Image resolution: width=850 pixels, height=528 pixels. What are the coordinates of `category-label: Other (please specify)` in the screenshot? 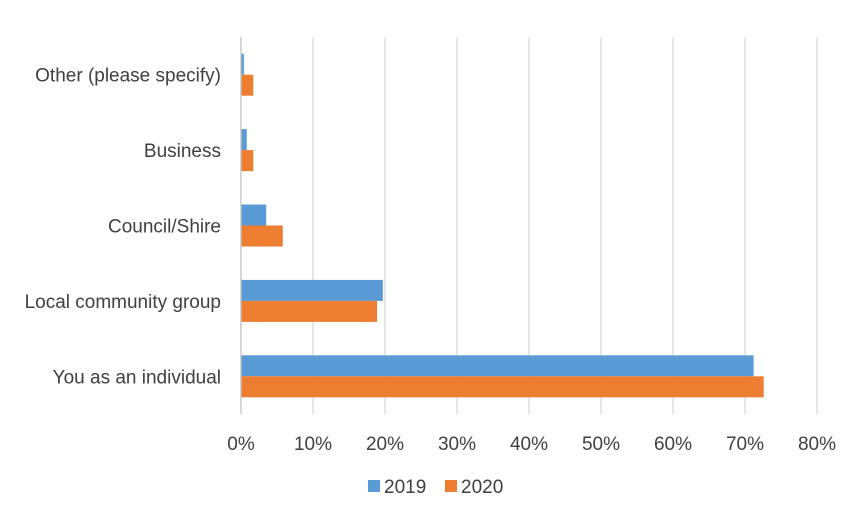 It's located at (128, 76).